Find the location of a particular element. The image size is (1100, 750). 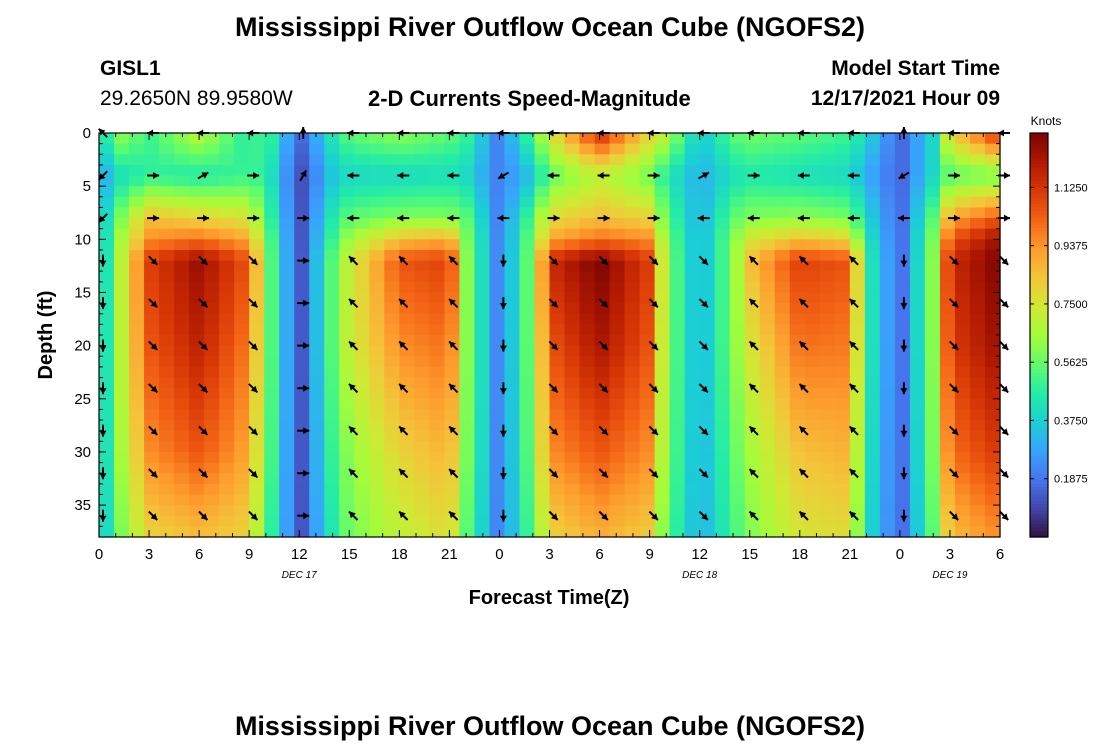

colorbar-tick-label: 0.1875 is located at coordinates (1071, 480).